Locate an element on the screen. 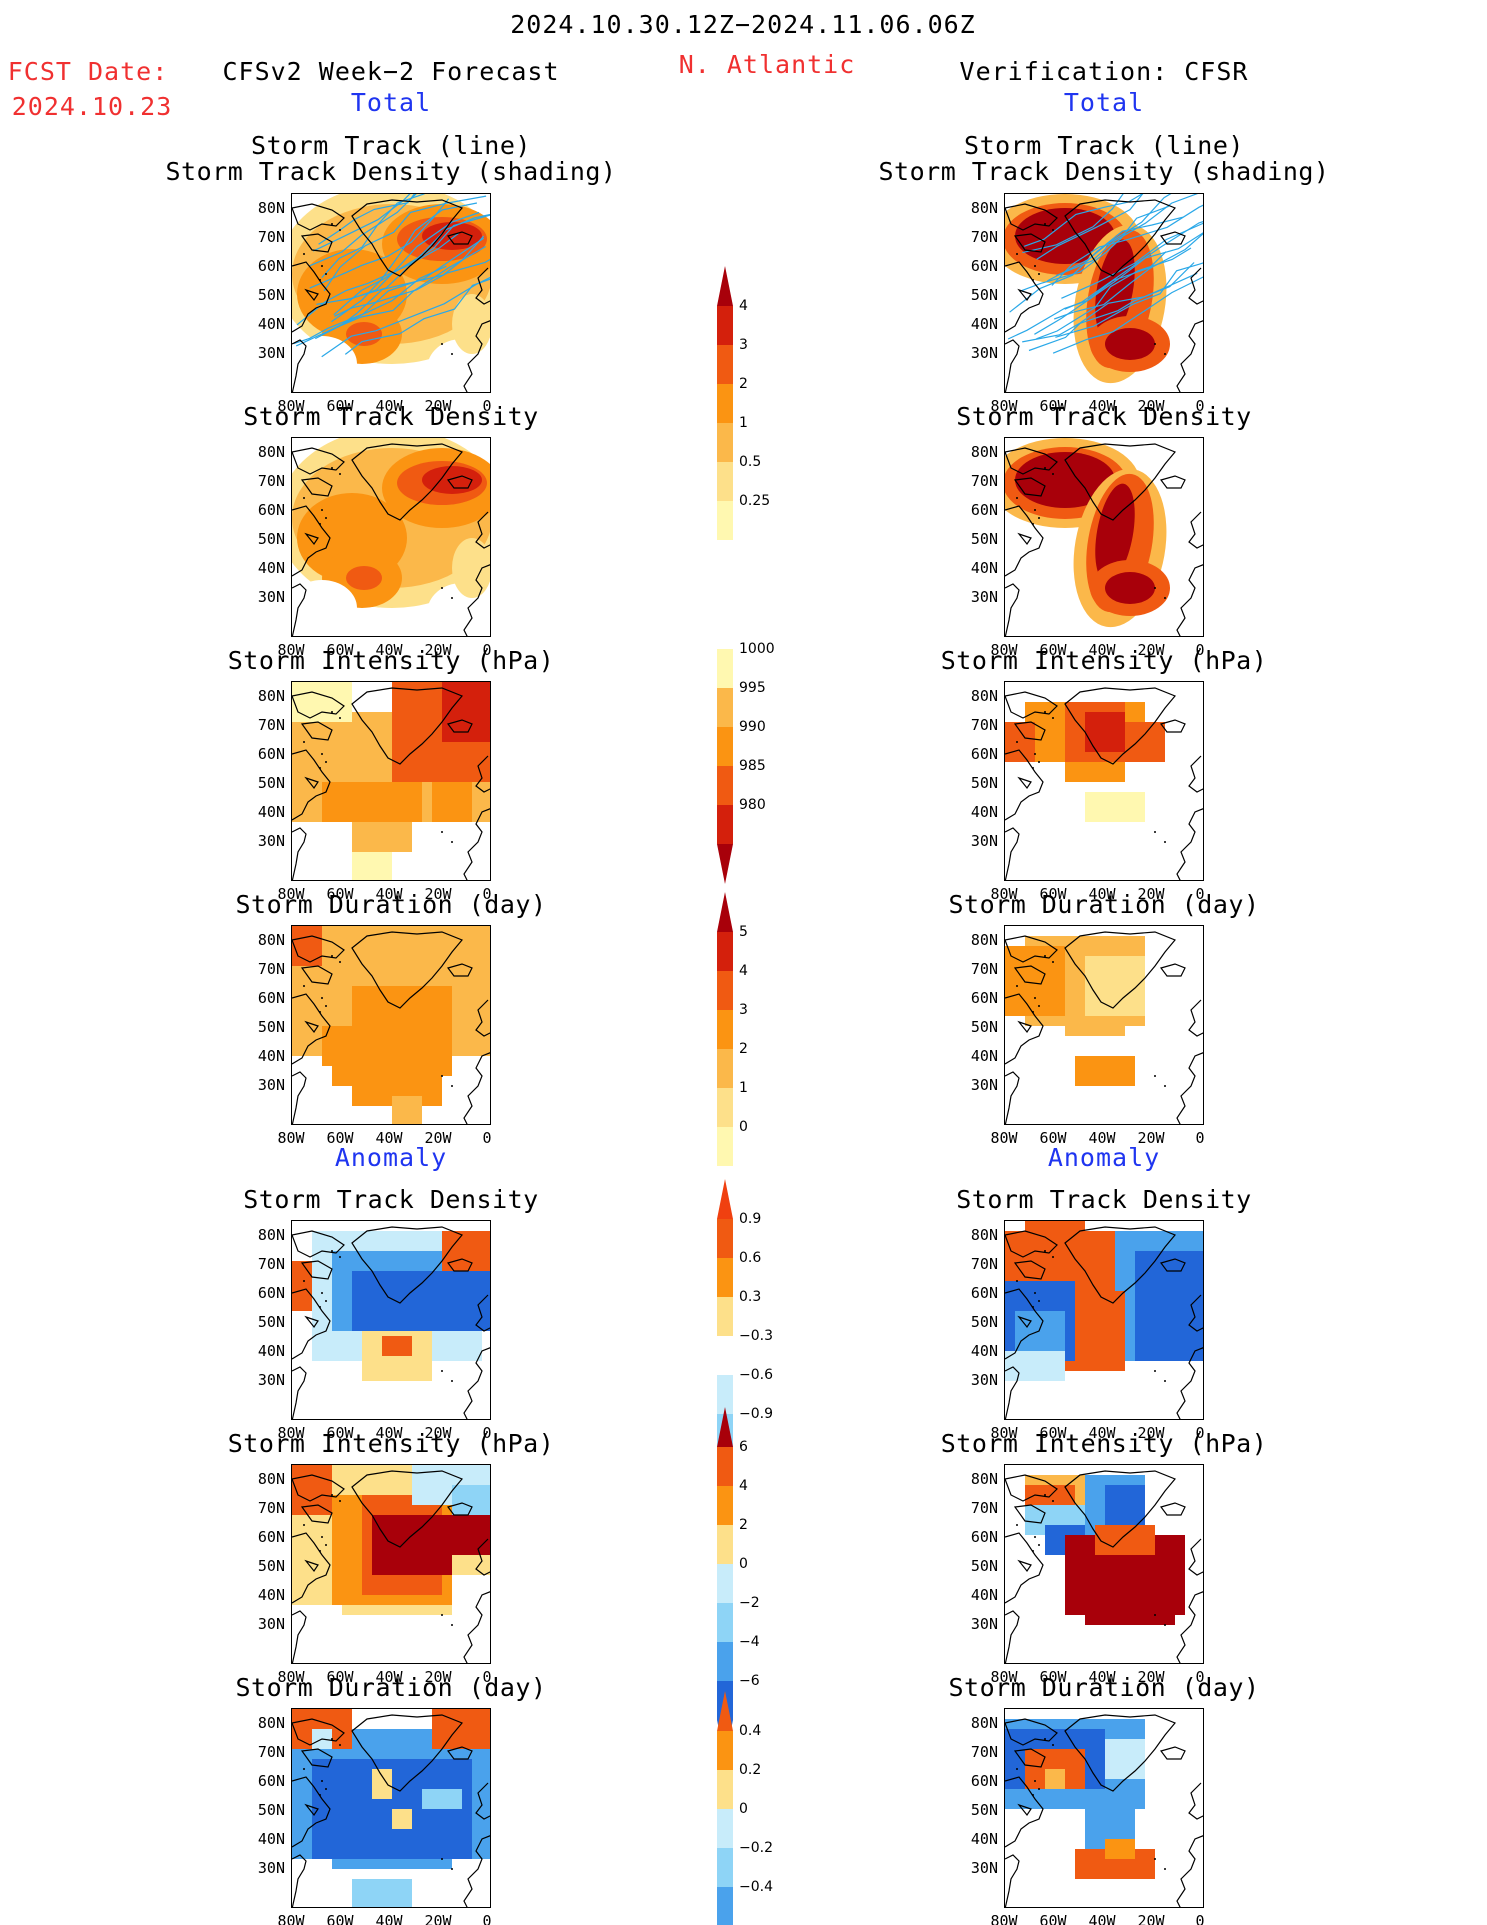 The height and width of the screenshot is (1925, 1487). colorbar-intensity-total-label: 1000 is located at coordinates (757, 649).